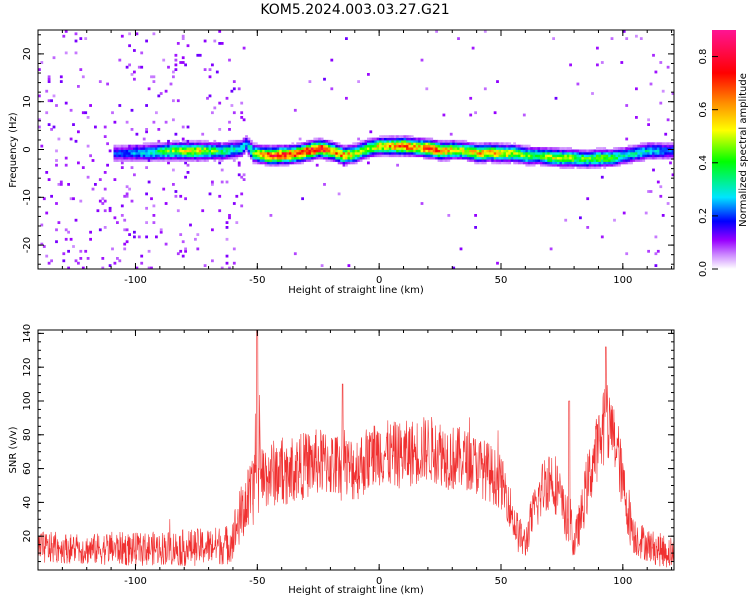 The height and width of the screenshot is (600, 750). I want to click on colorbar-gradient, so click(724, 149).